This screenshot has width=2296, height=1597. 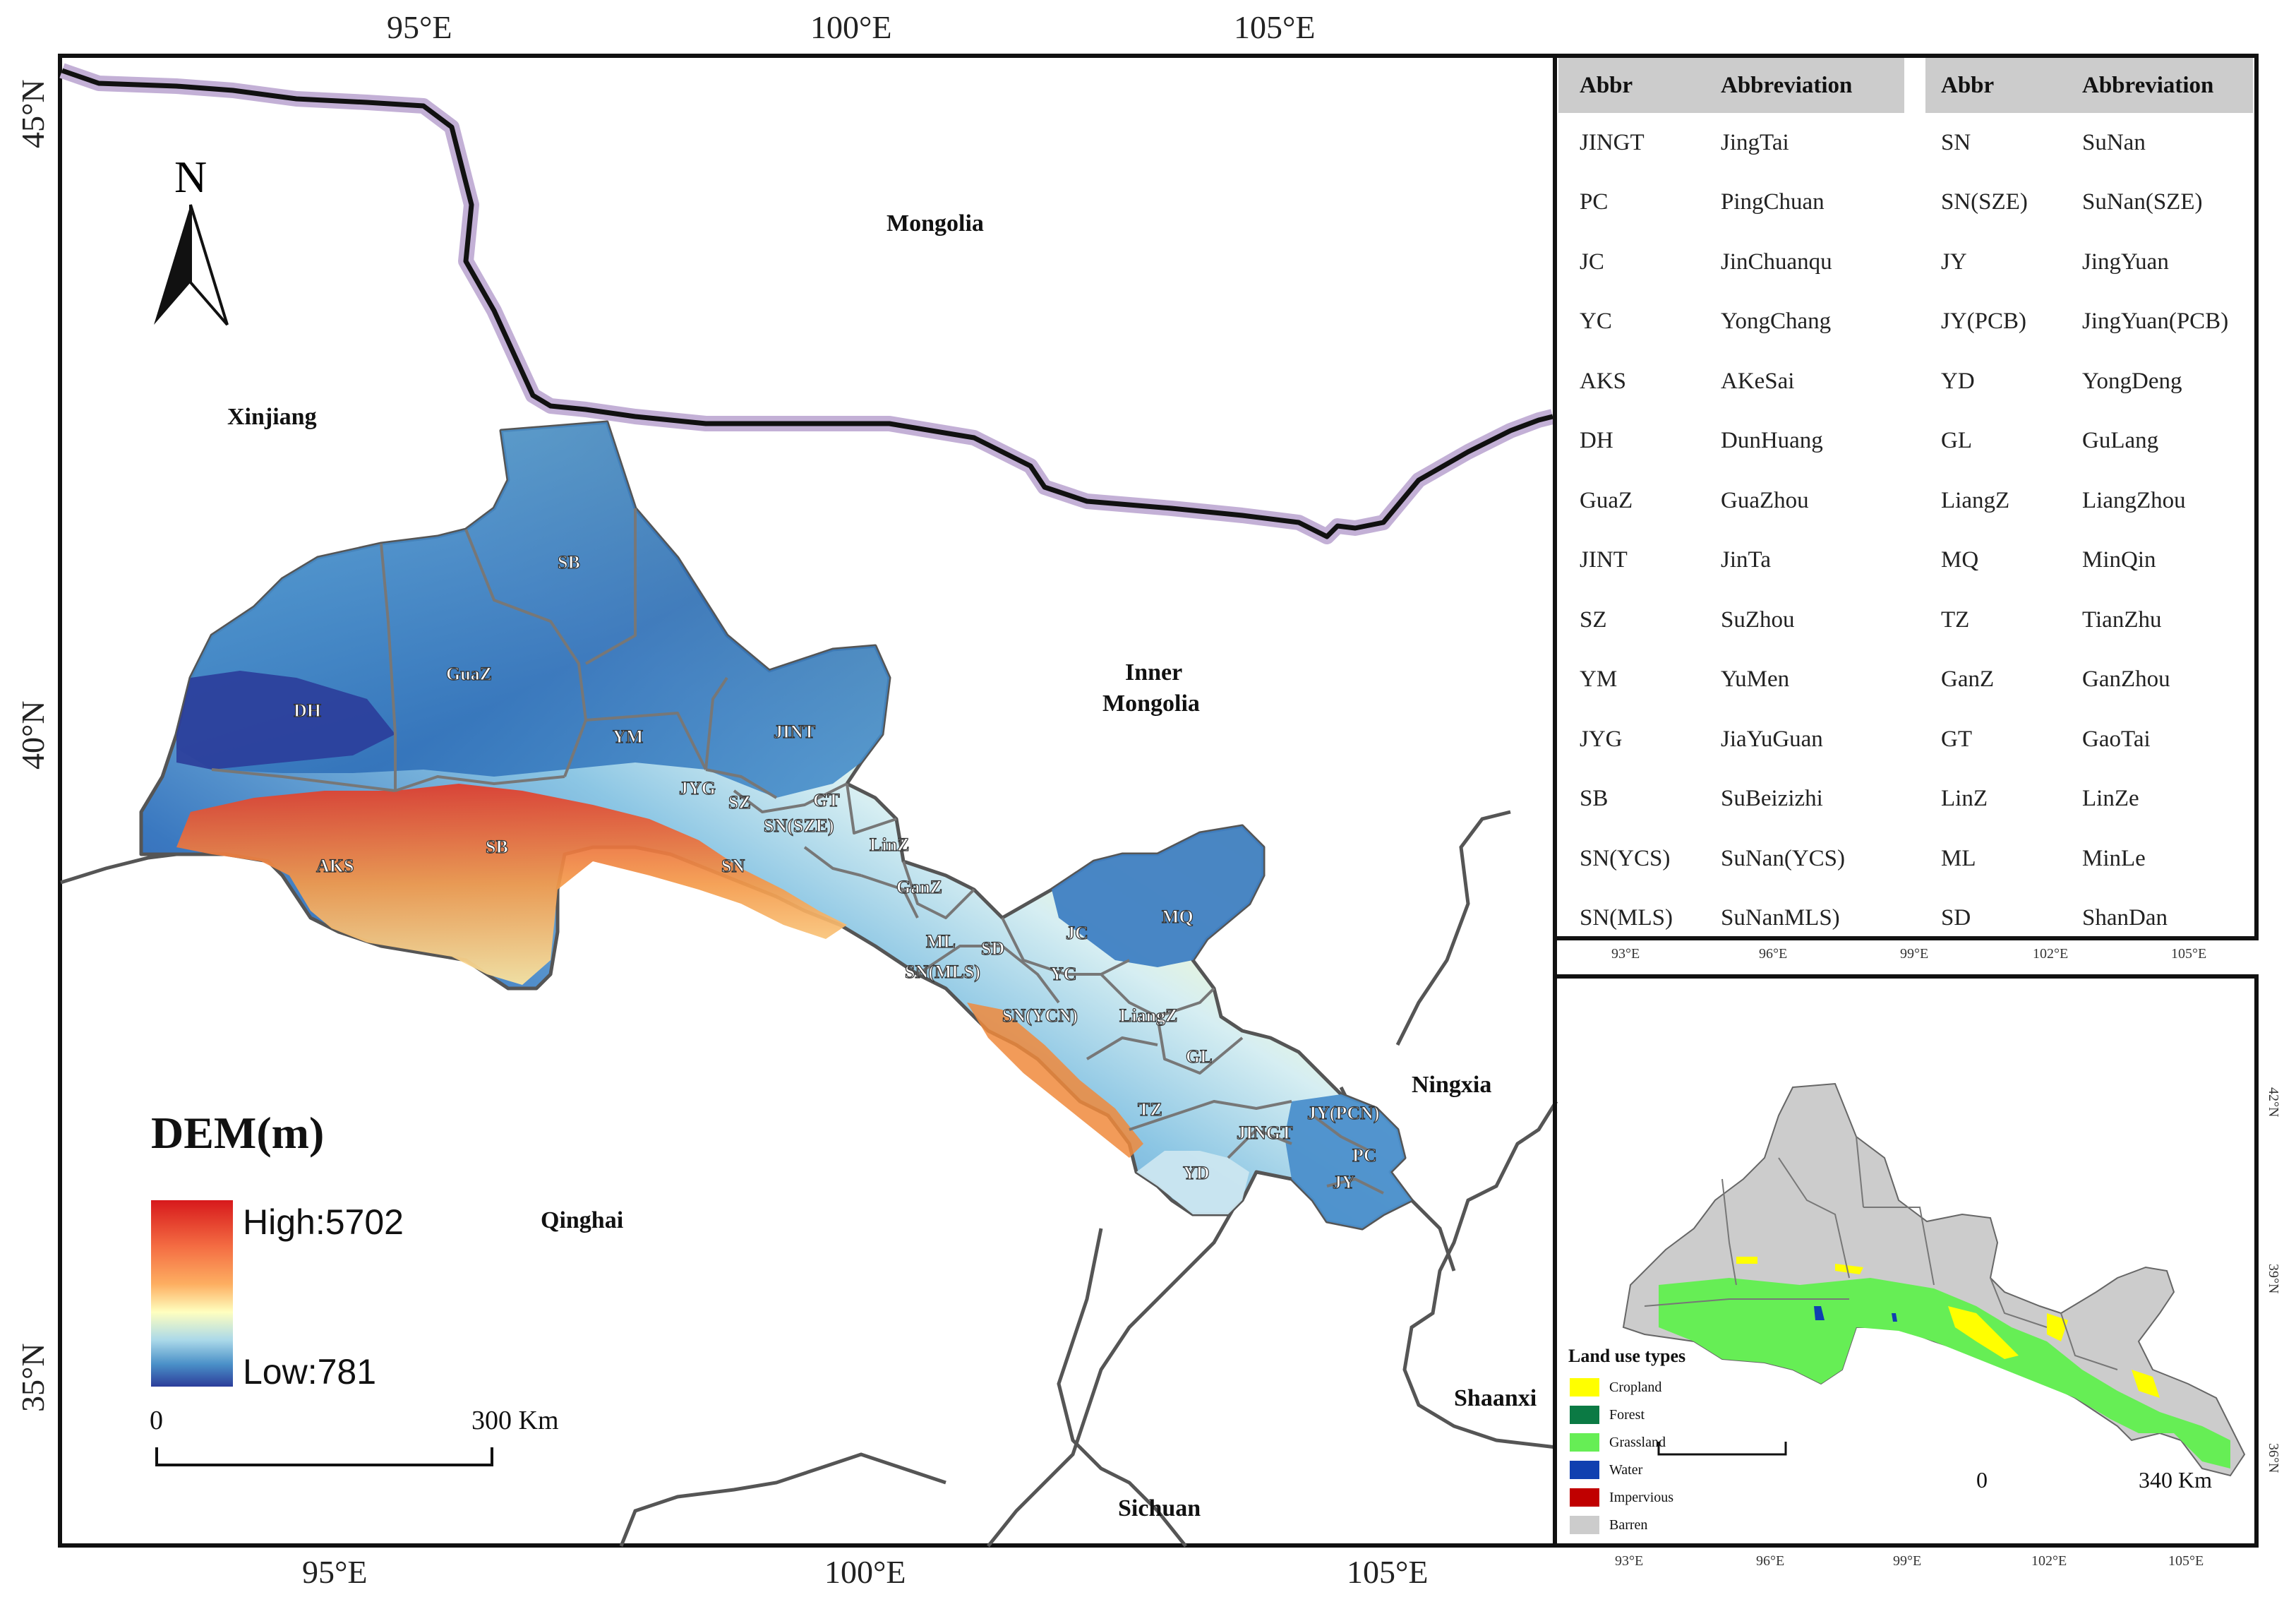 I want to click on abbr-cell: SZ, so click(x=1593, y=619).